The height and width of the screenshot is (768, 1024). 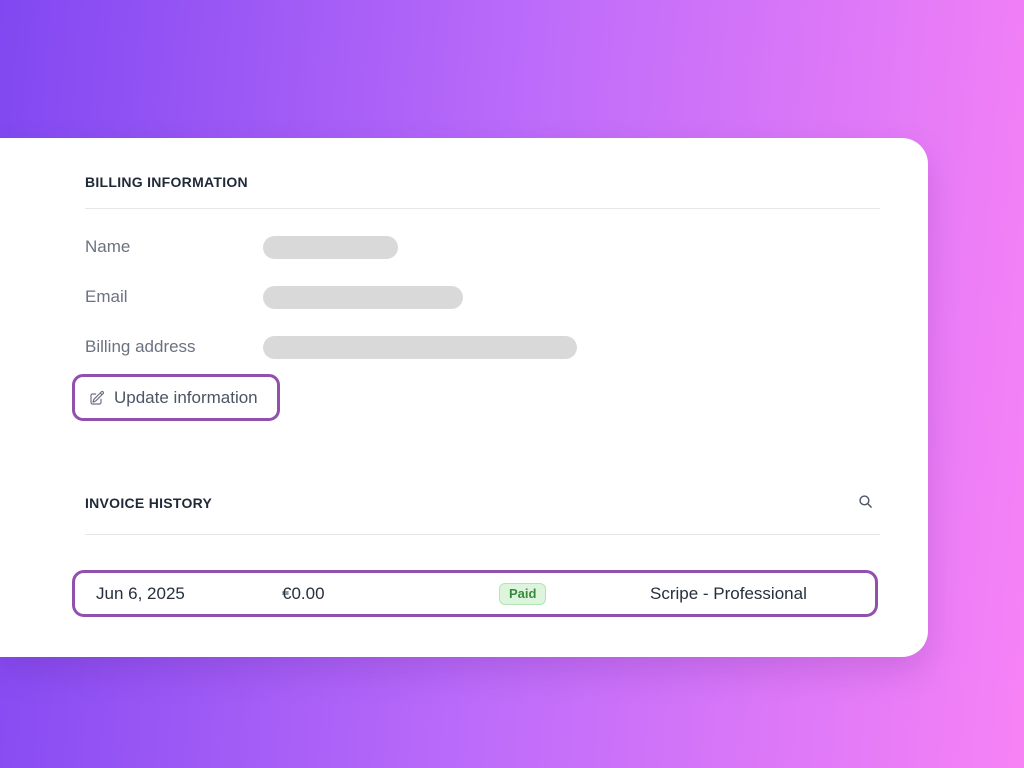 I want to click on invoice-status-badge: Paid, so click(x=523, y=593).